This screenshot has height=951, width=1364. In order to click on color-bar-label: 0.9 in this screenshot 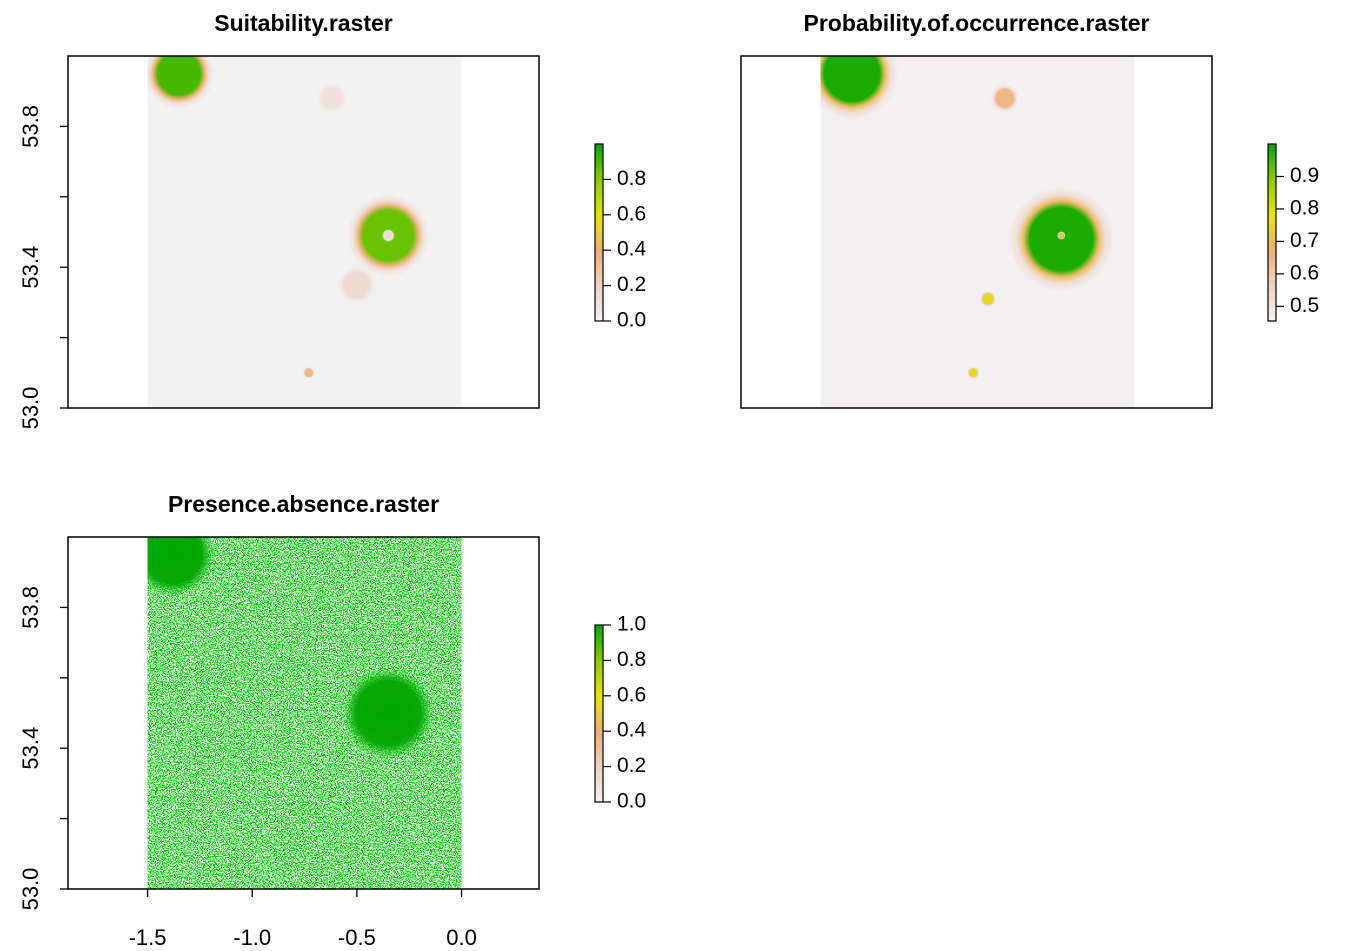, I will do `click(1304, 175)`.